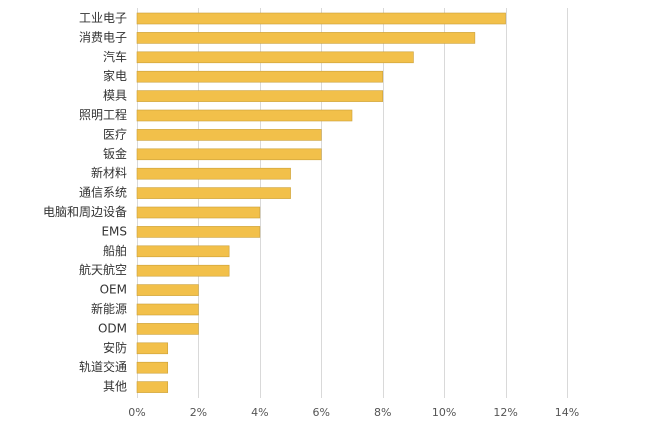 The height and width of the screenshot is (434, 647). Describe the element at coordinates (444, 412) in the screenshot. I see `x-tick-label: 10%` at that location.